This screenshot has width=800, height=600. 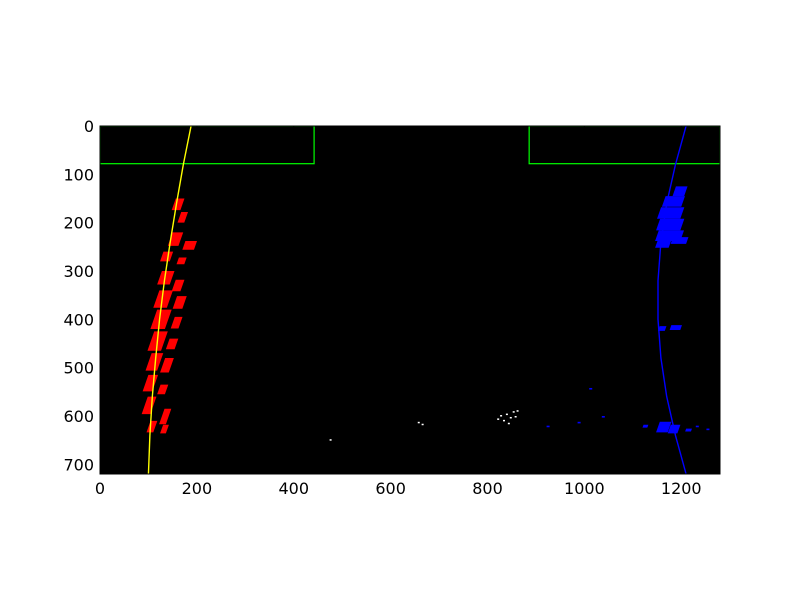 I want to click on y-tick-label: 500, so click(x=78, y=368).